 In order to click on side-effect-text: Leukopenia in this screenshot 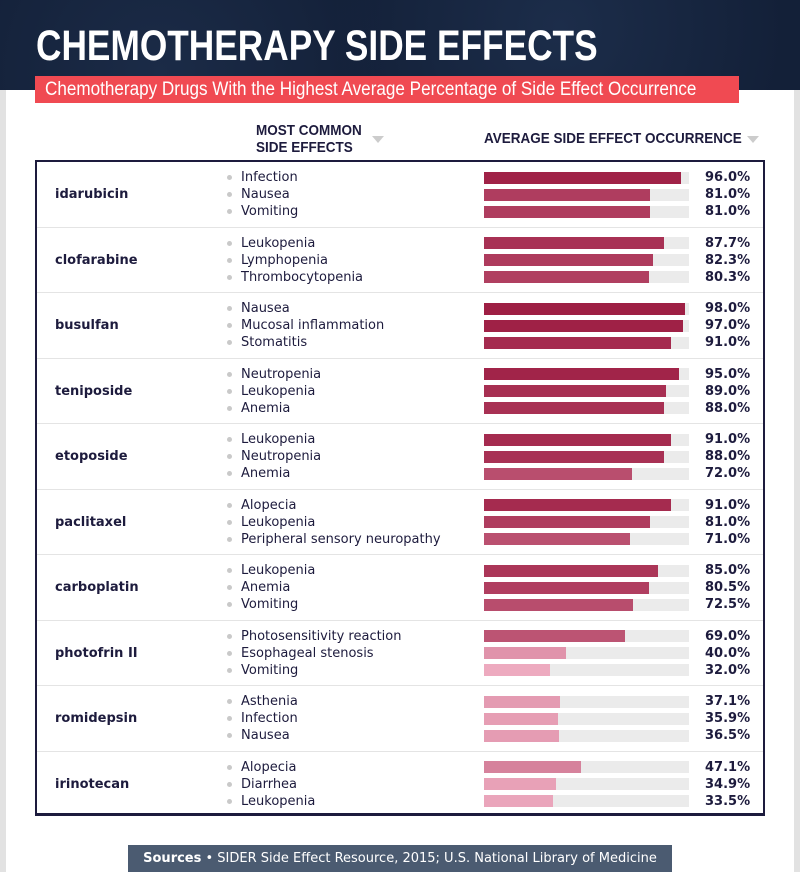, I will do `click(278, 522)`.